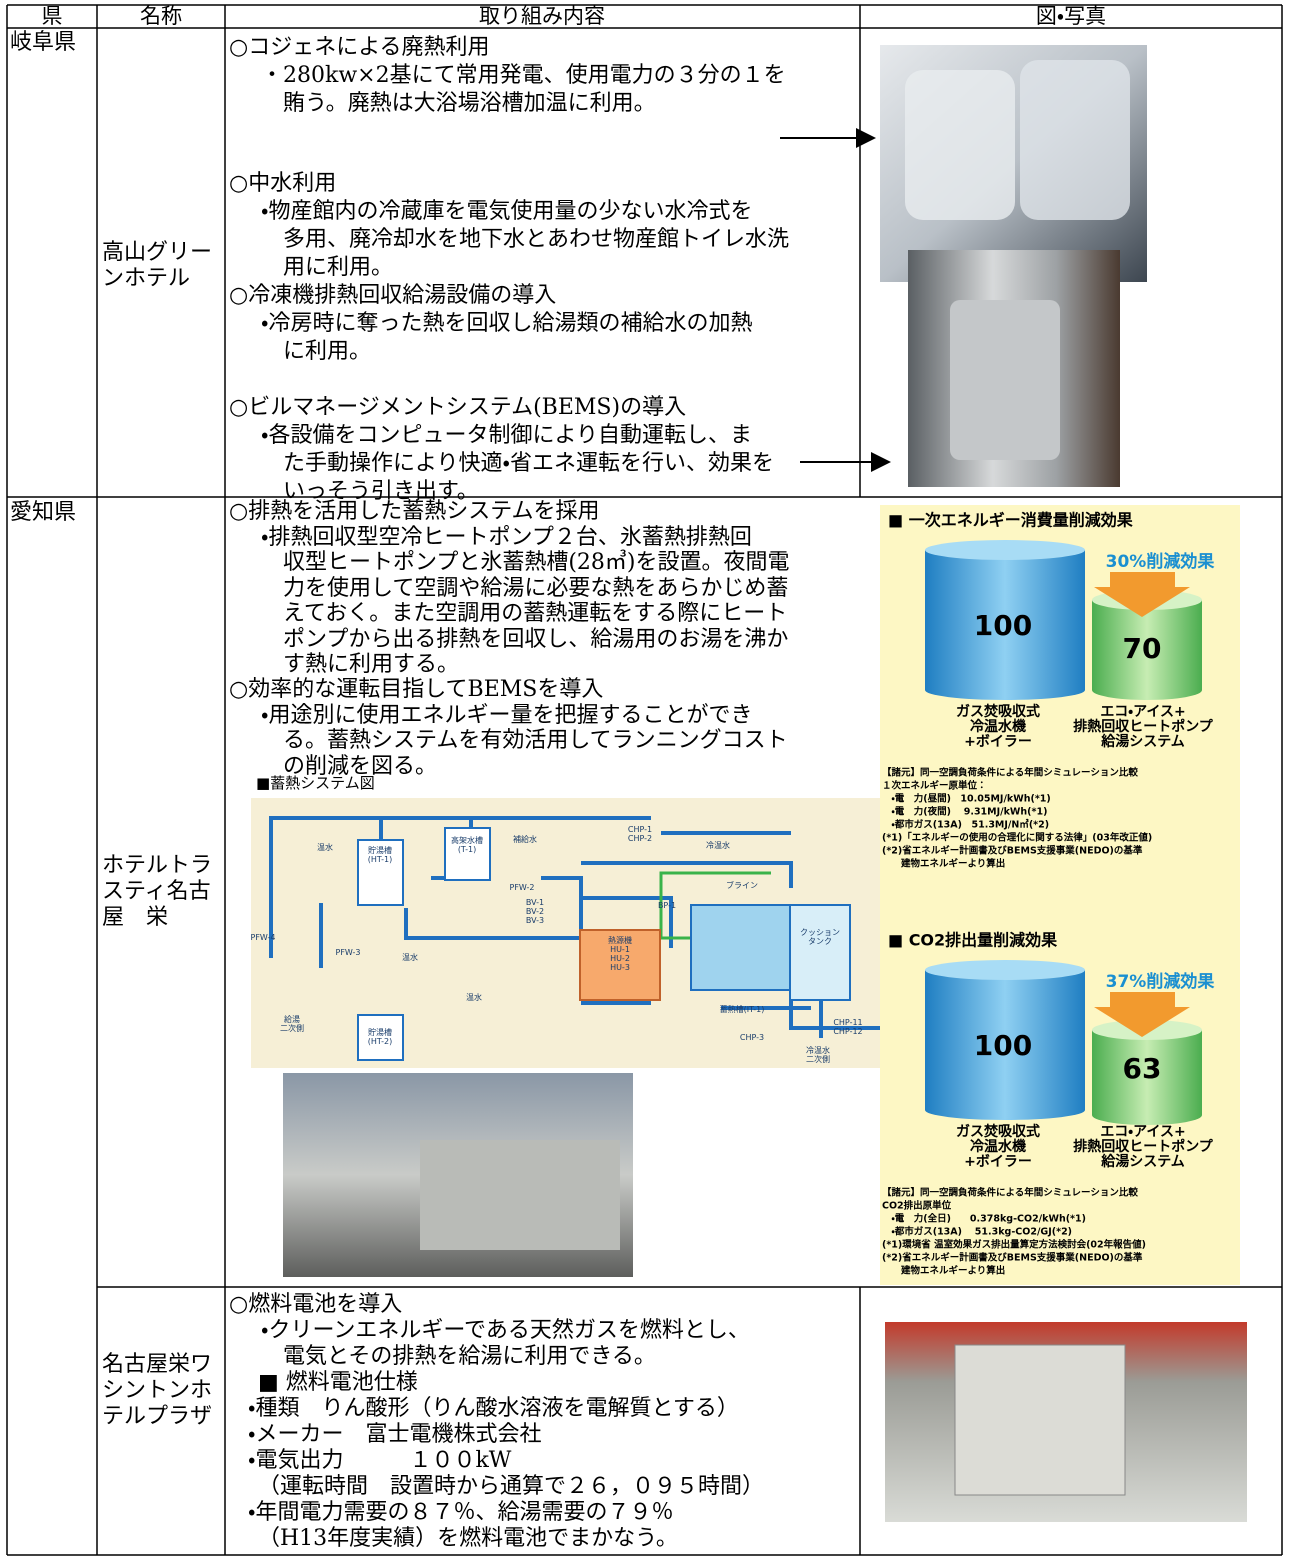  What do you see at coordinates (1142, 648) in the screenshot?
I see `value: 70` at bounding box center [1142, 648].